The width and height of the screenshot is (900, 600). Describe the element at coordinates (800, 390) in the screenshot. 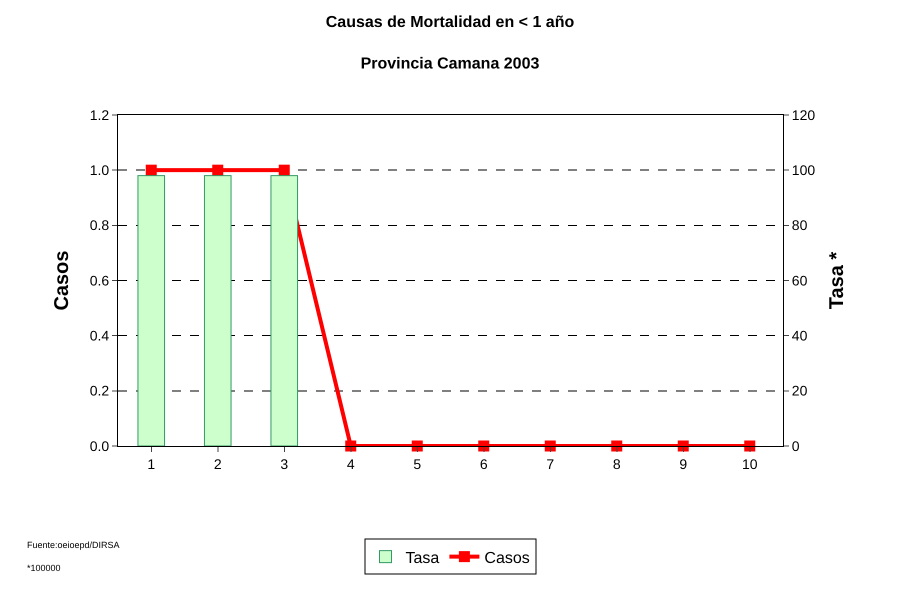

I see `y2-tick-label: 20` at that location.